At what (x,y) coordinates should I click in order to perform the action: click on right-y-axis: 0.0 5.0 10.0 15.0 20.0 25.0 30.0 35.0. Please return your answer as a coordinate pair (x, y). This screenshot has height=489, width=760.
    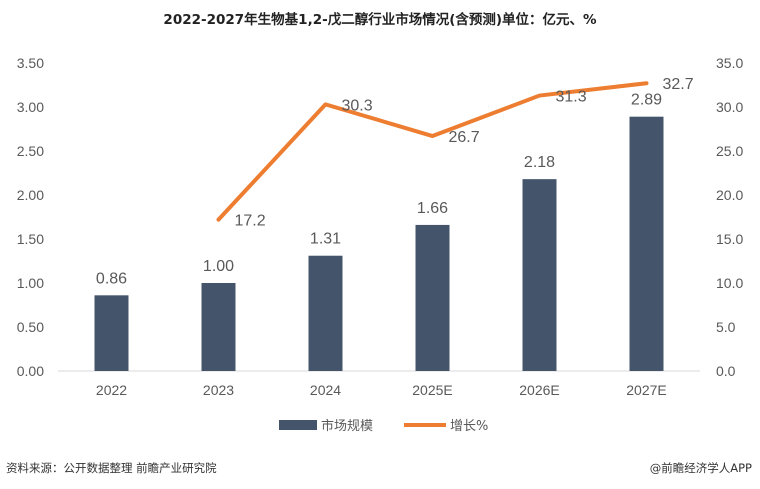
    Looking at the image, I should click on (729, 217).